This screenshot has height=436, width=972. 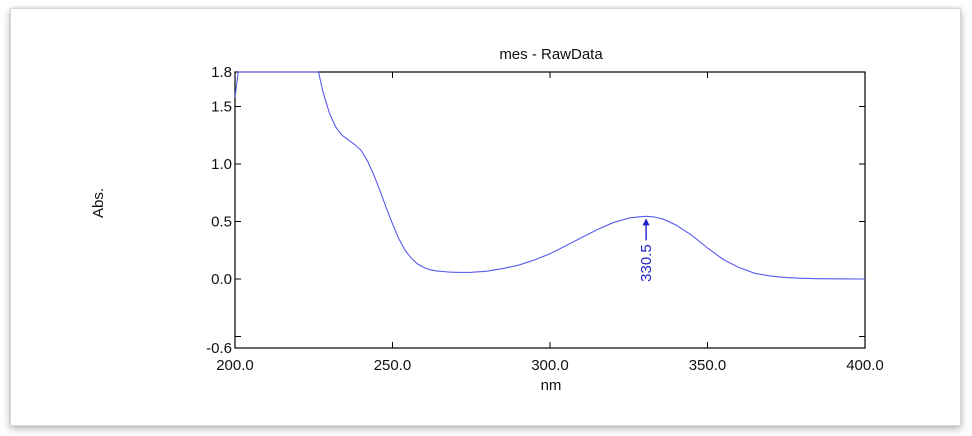 I want to click on x-tick-label: 250.0, so click(x=393, y=365).